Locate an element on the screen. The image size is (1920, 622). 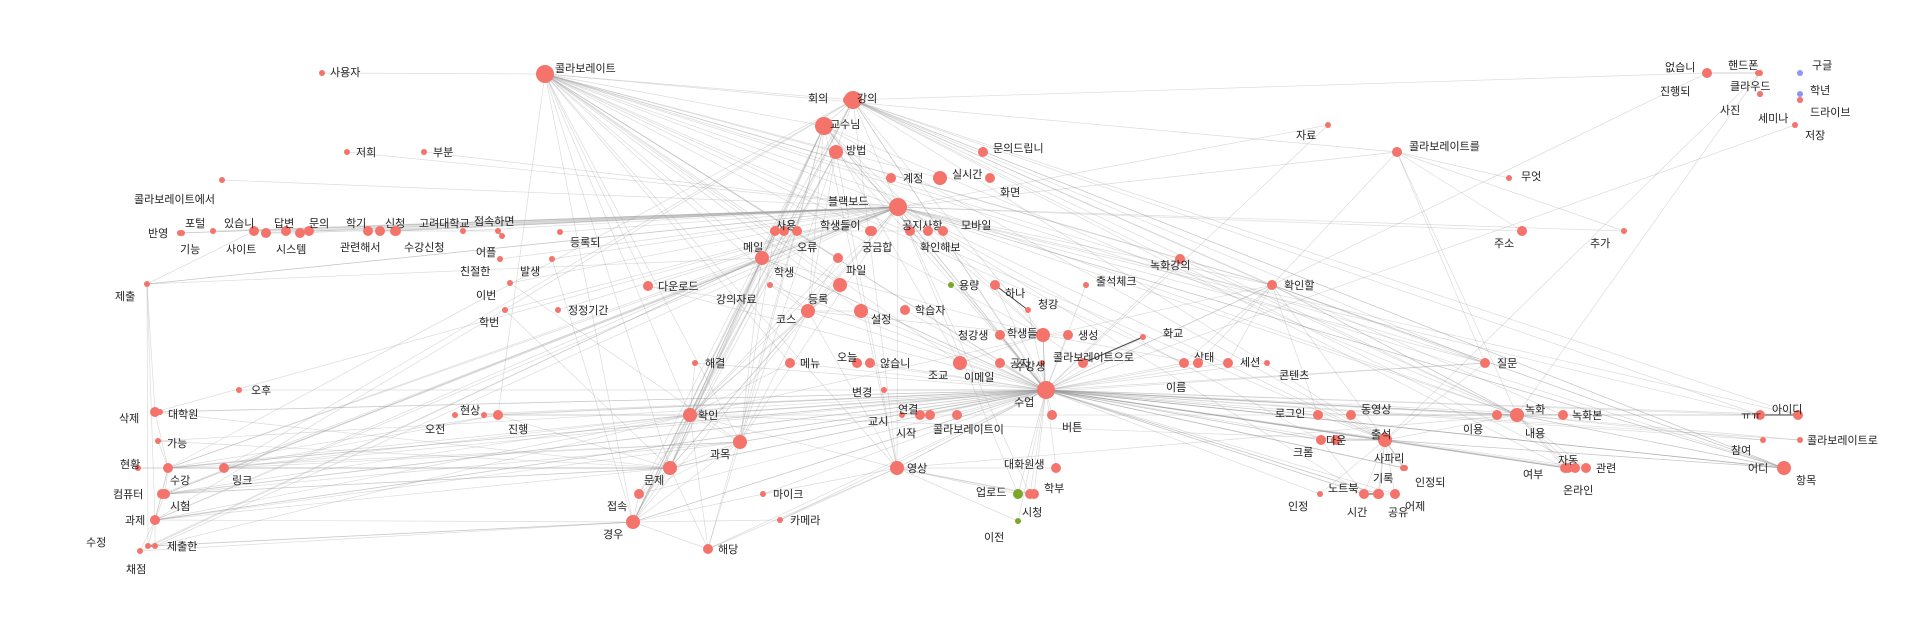
graph-node-n3: 저희 is located at coordinates (360, 152).